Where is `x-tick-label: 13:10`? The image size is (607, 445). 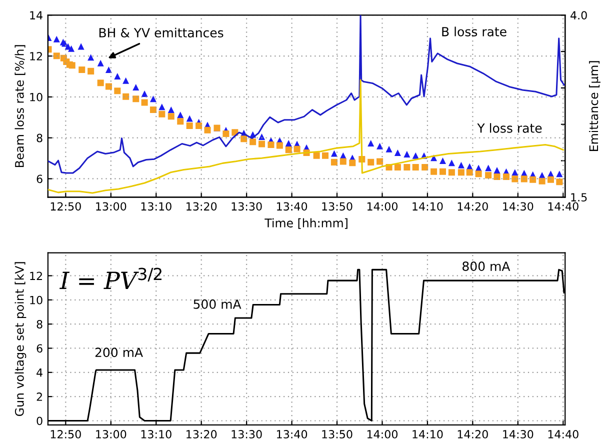
x-tick-label: 13:10 is located at coordinates (156, 206).